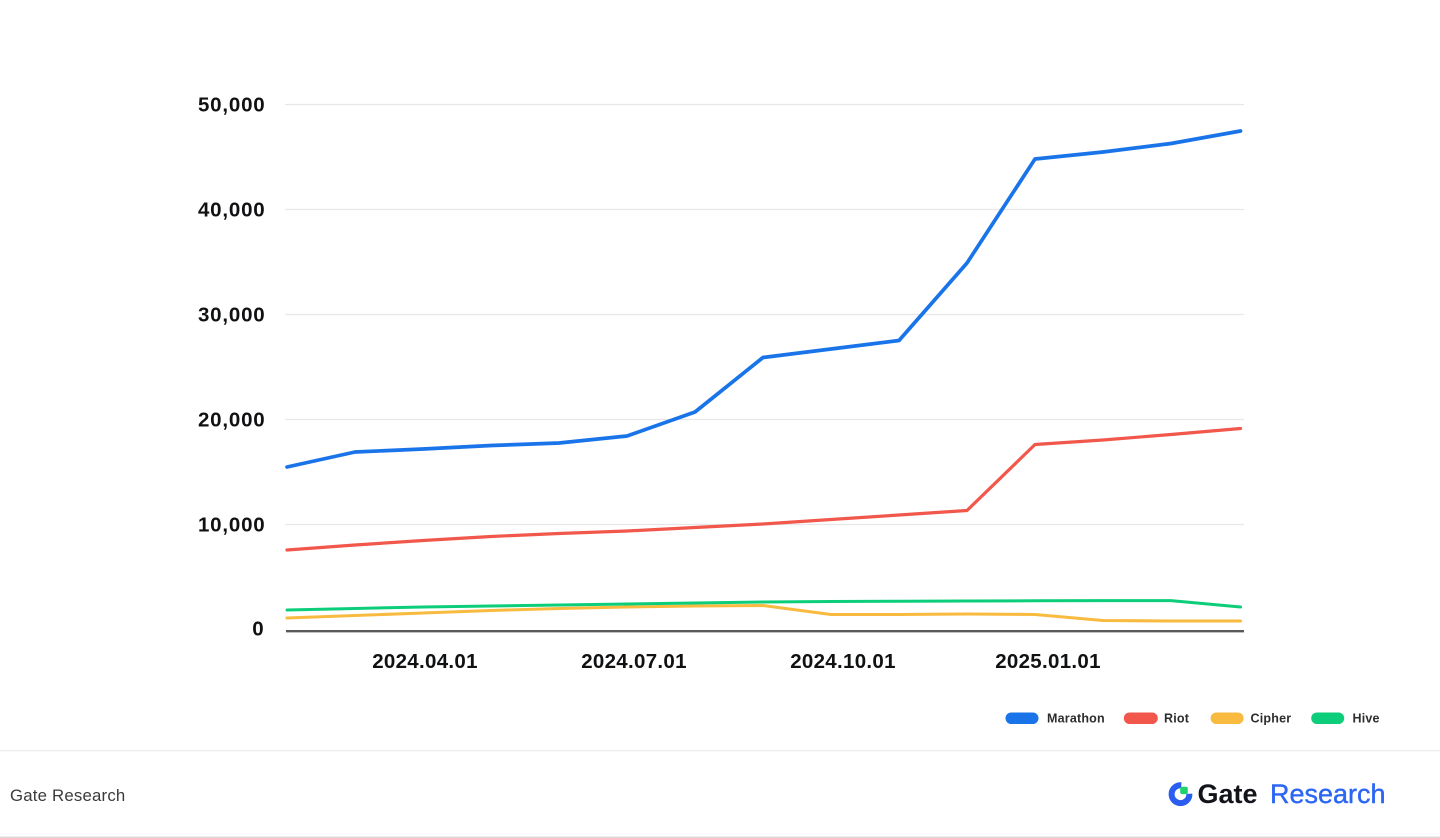 This screenshot has height=838, width=1440. Describe the element at coordinates (1366, 719) in the screenshot. I see `svg-text: Hive` at that location.